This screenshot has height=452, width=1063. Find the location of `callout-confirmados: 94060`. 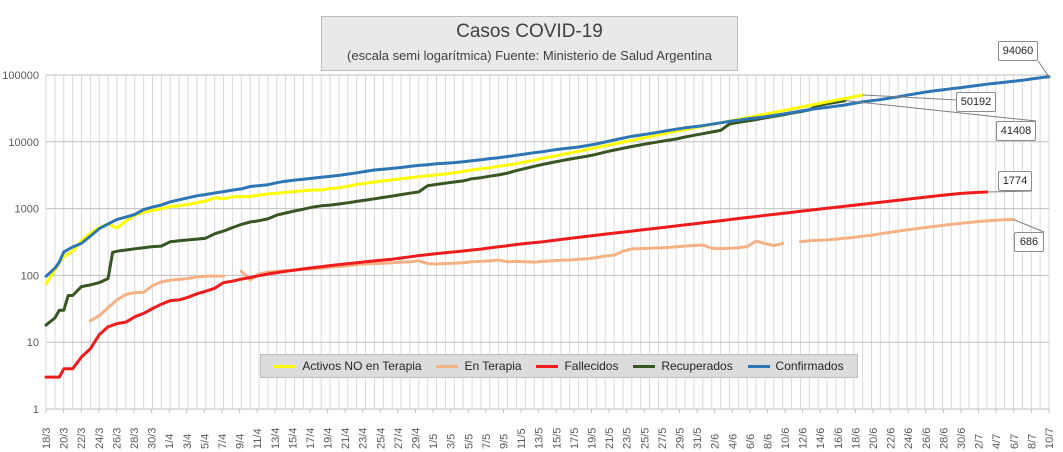

callout-confirmados: 94060 is located at coordinates (1018, 51).